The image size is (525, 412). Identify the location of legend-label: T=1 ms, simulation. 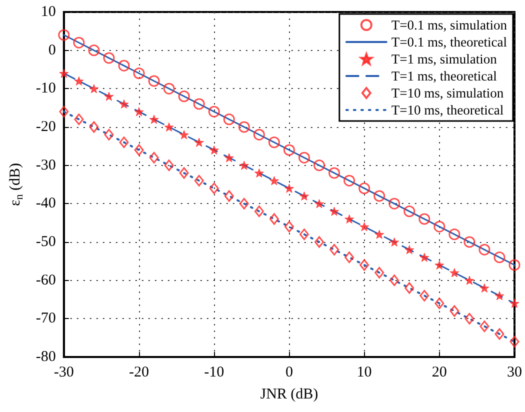
(444, 59).